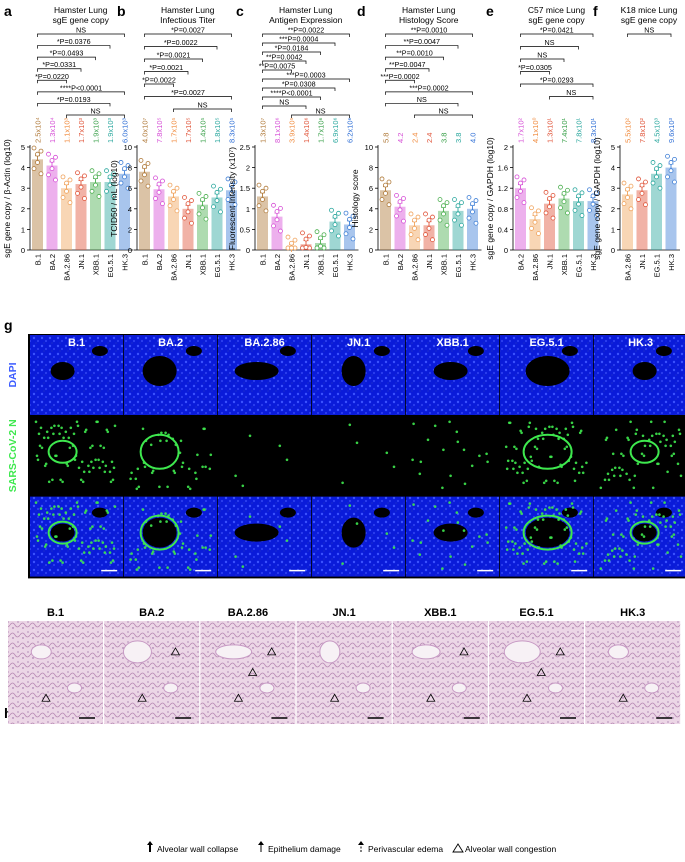 The height and width of the screenshot is (862, 685). I want to click on panel-letter: b, so click(121, 11).